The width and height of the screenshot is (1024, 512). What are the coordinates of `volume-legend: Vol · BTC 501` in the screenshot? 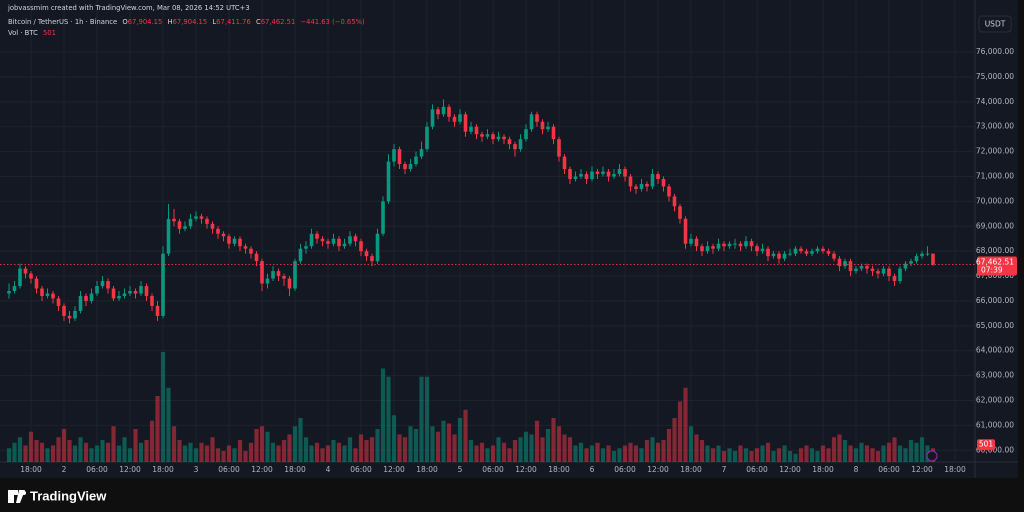 It's located at (32, 33).